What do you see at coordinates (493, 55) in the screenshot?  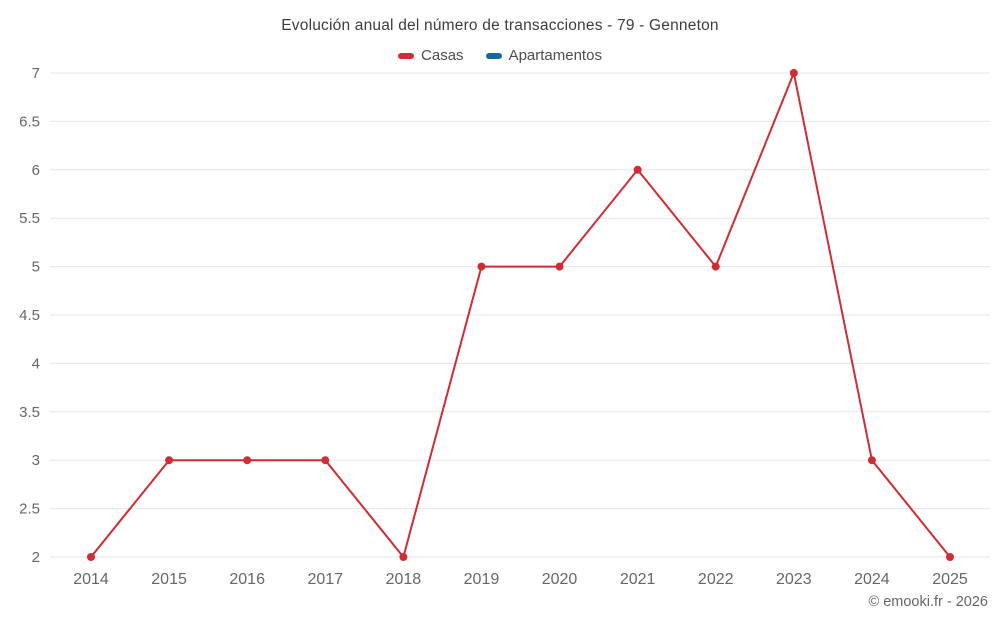 I see `apartamentos-series-swatch-icon` at bounding box center [493, 55].